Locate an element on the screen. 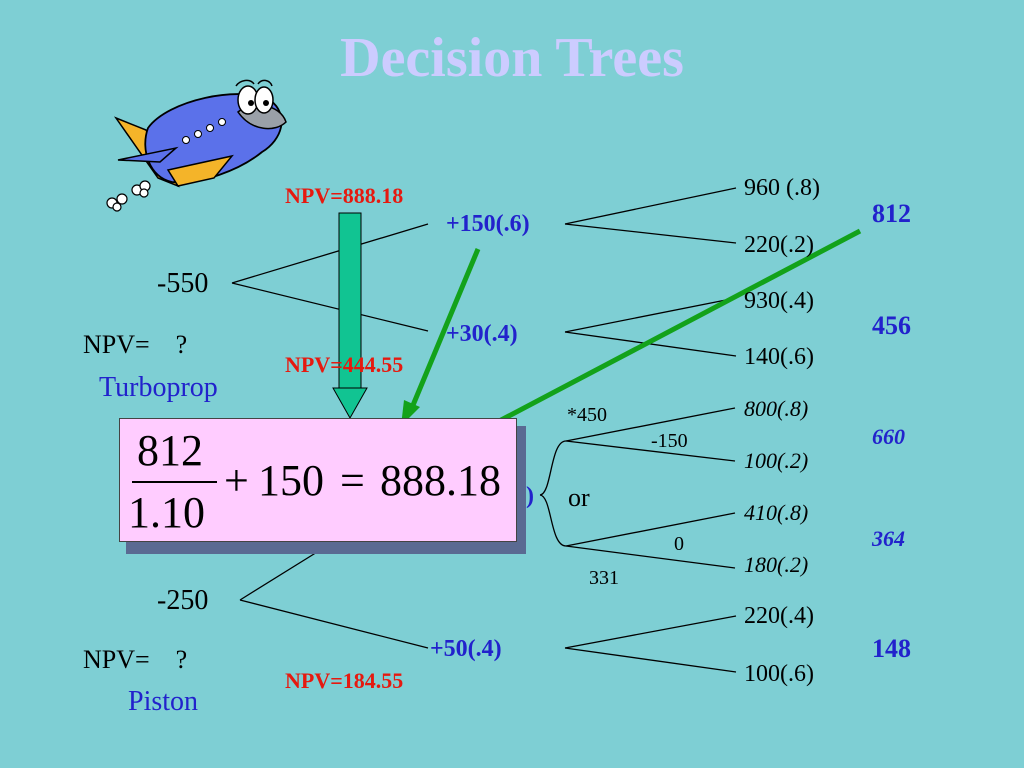 Image resolution: width=1024 pixels, height=768 pixels. formula-numerator: 812 is located at coordinates (170, 450).